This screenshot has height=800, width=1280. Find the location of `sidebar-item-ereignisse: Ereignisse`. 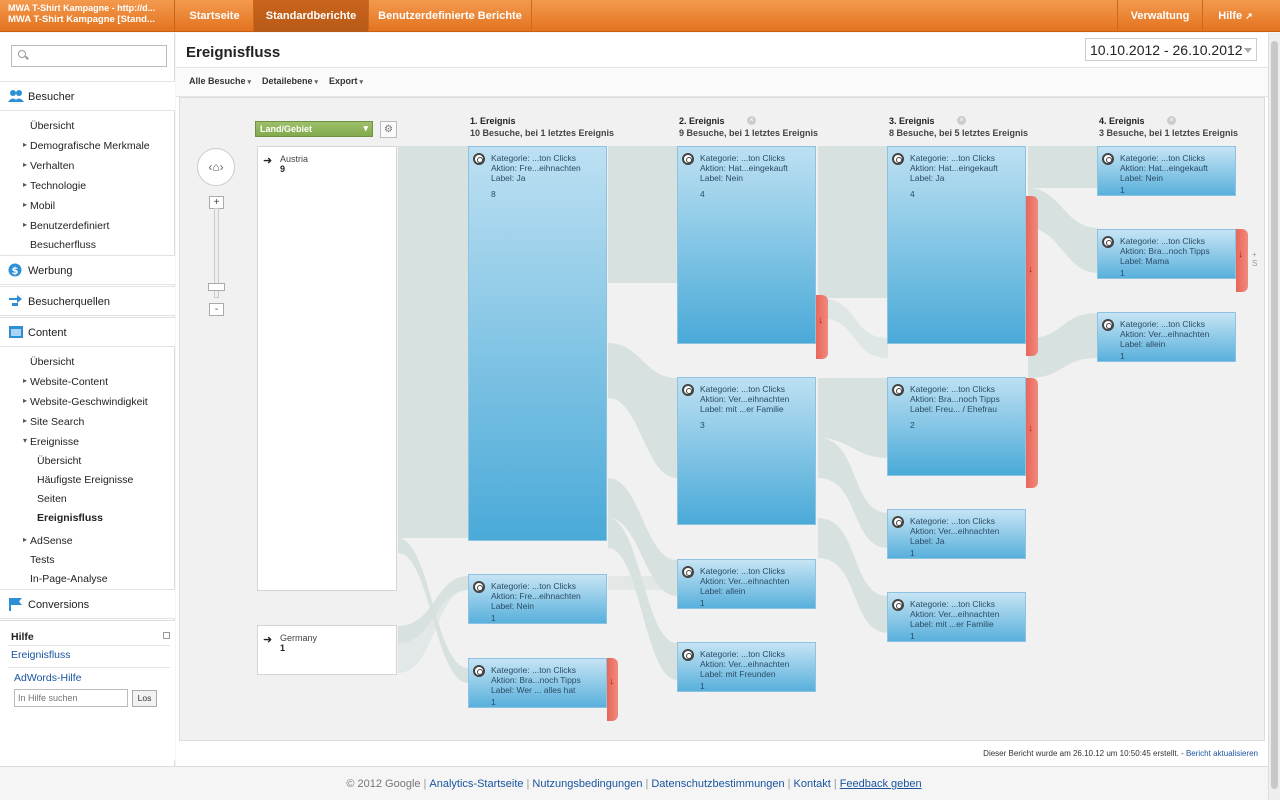

sidebar-item-ereignisse: Ereignisse is located at coordinates (51, 442).